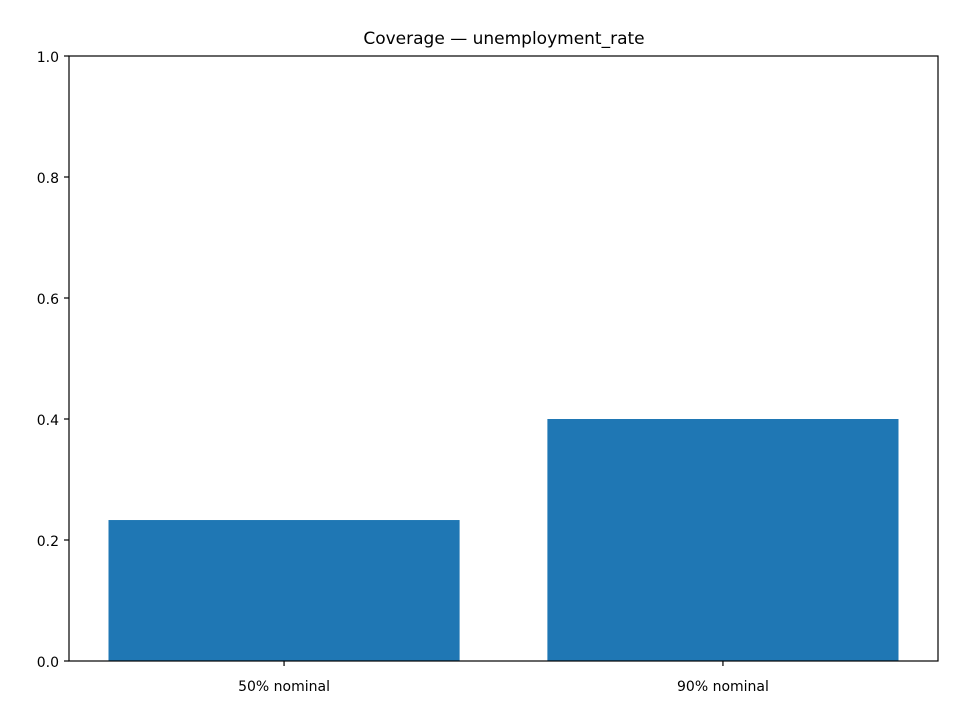  I want to click on x-axis-ticks: 50% nominal 90% nominal, so click(503, 678).